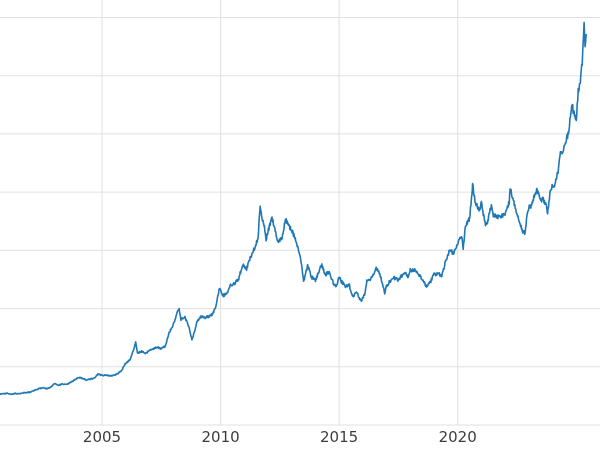 This screenshot has width=600, height=450. What do you see at coordinates (280, 437) in the screenshot?
I see `x-axis-labels: 2005 2010 2015 2020` at bounding box center [280, 437].